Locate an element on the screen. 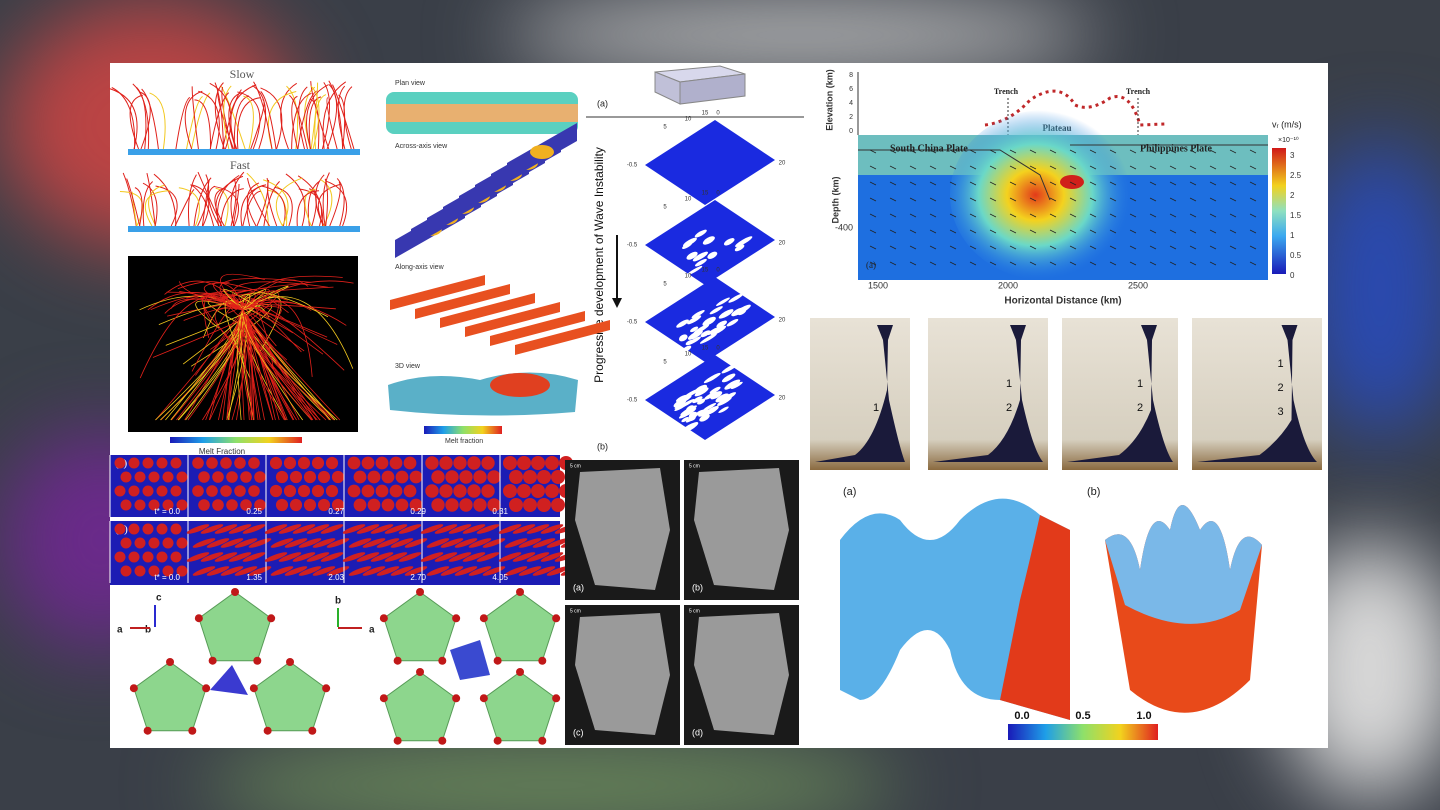  strip-label: t* = 0.0 is located at coordinates (167, 511).